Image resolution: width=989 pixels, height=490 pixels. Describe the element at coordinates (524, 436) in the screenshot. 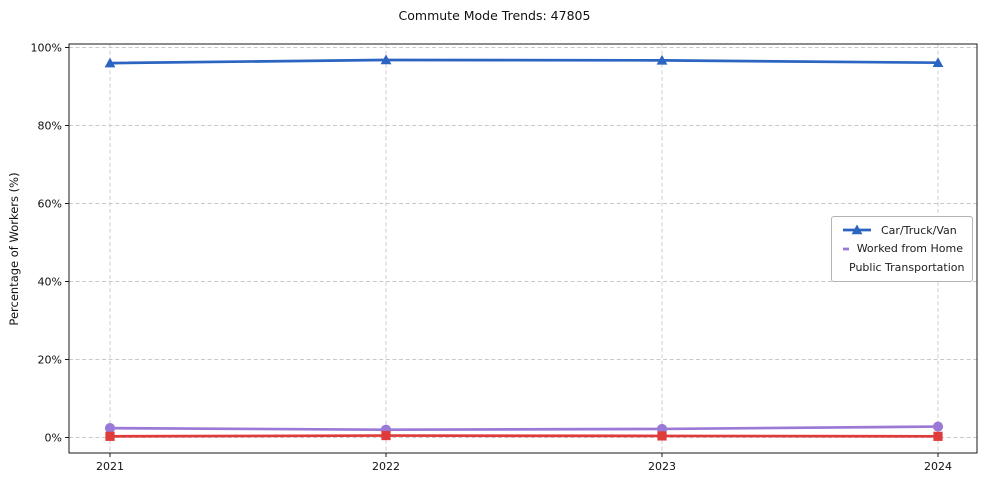

I see `series-line-public-transportation` at that location.